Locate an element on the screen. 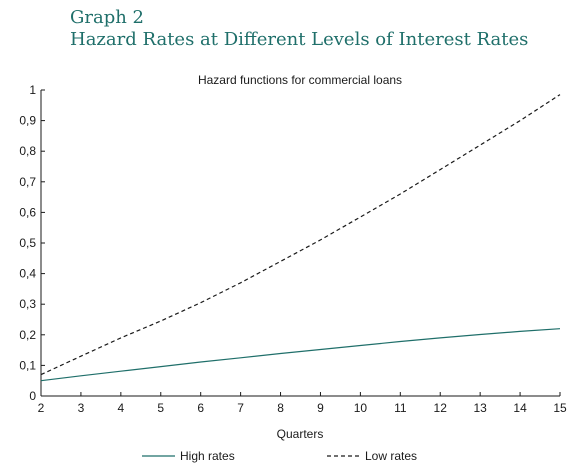 The image size is (575, 475). y-tick-label: 0,4 is located at coordinates (27, 274).